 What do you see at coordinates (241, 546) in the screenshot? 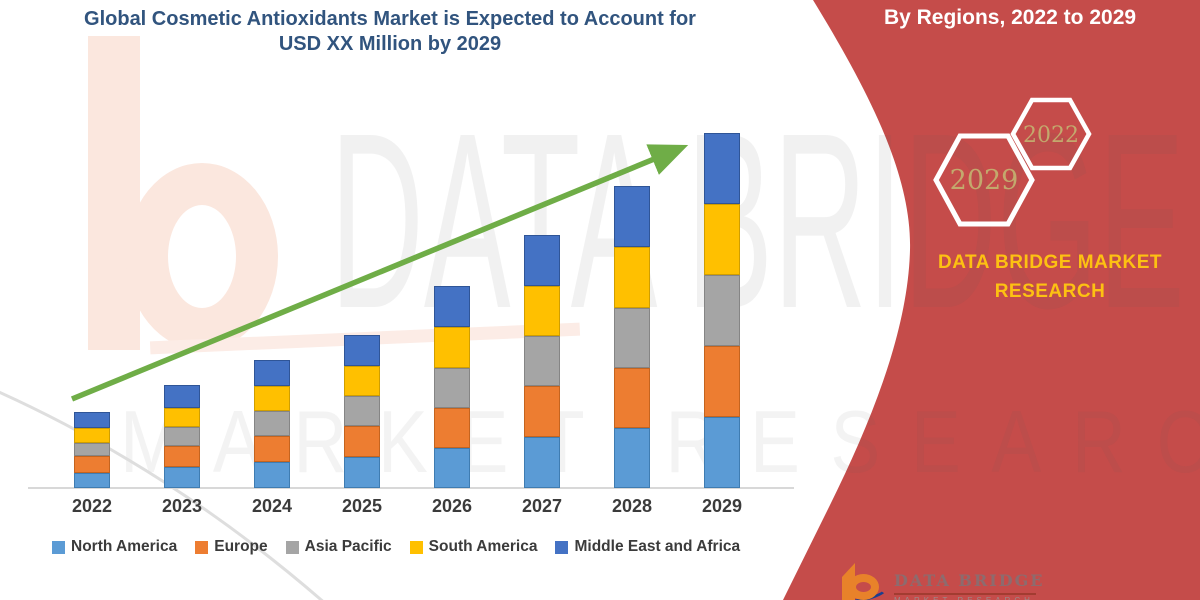
I see `legend-label: Europe` at bounding box center [241, 546].